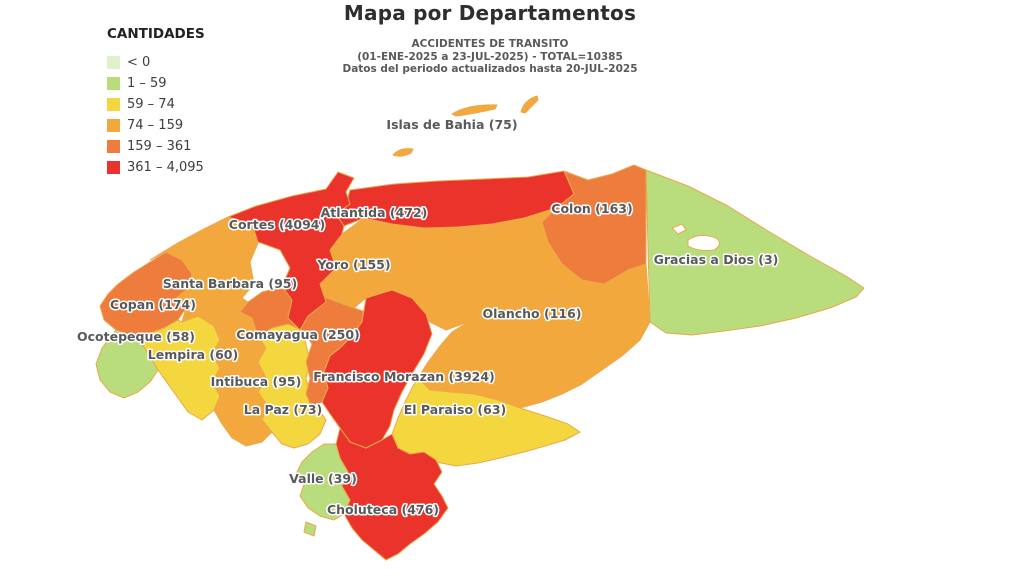  What do you see at coordinates (529, 104) in the screenshot?
I see `region-islas-de-bahia-guanaja` at bounding box center [529, 104].